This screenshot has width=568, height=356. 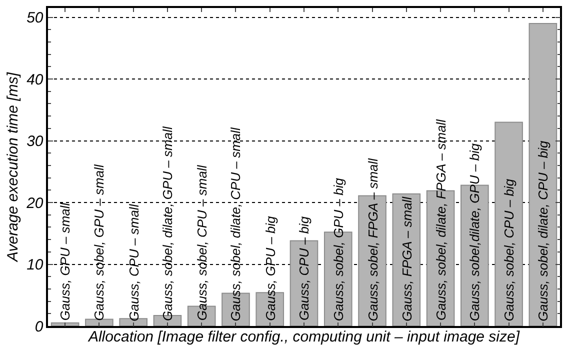 I want to click on y-tick-label: 10, so click(x=35, y=265).